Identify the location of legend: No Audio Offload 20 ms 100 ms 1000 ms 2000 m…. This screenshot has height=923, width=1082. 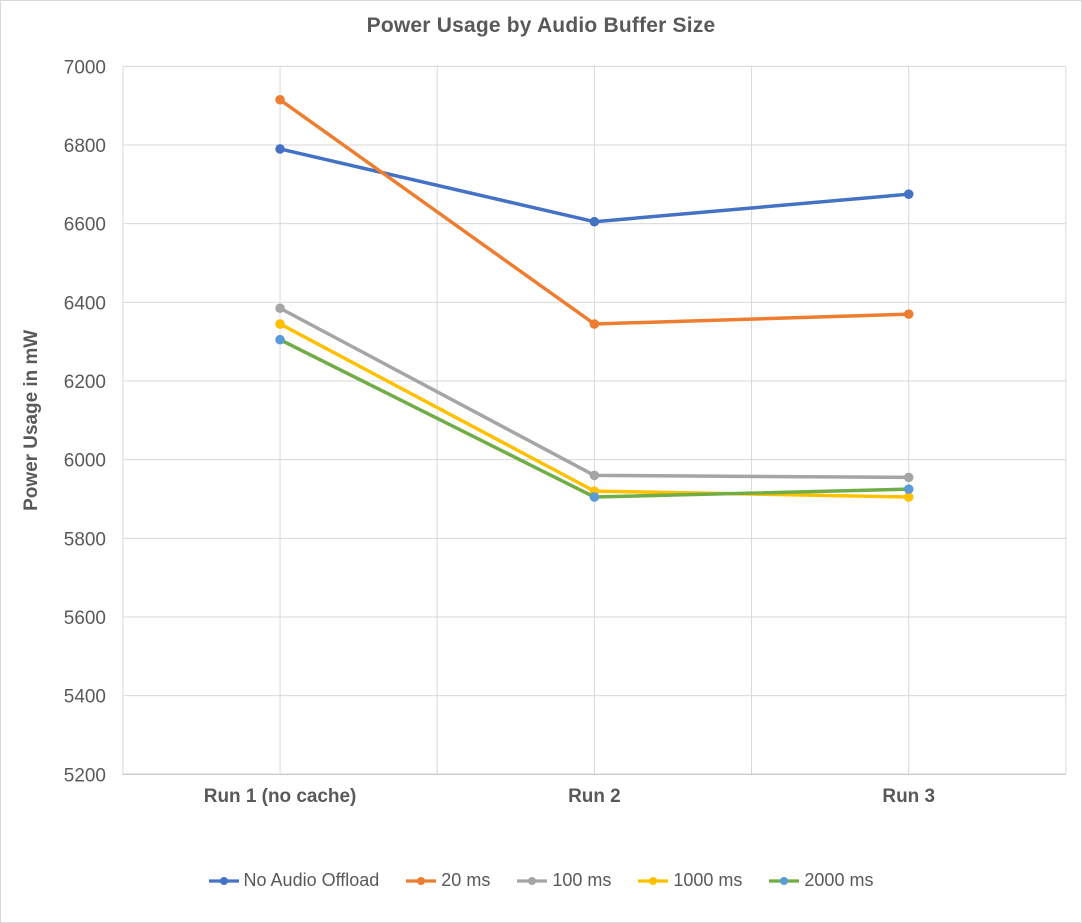
(541, 880).